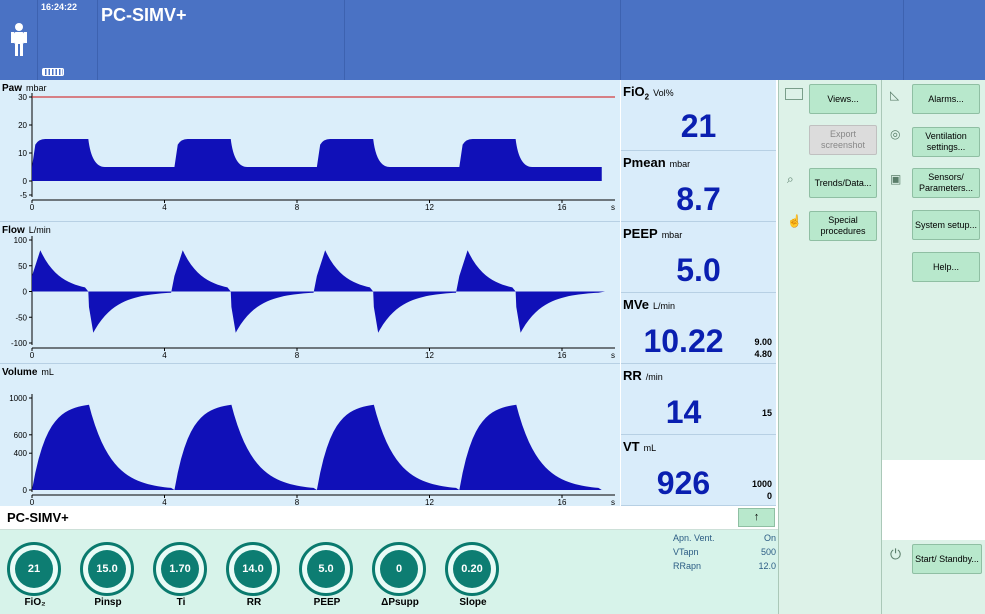 This screenshot has width=985, height=614. What do you see at coordinates (108, 574) in the screenshot?
I see `knob-1: 15.0 Pinsp` at bounding box center [108, 574].